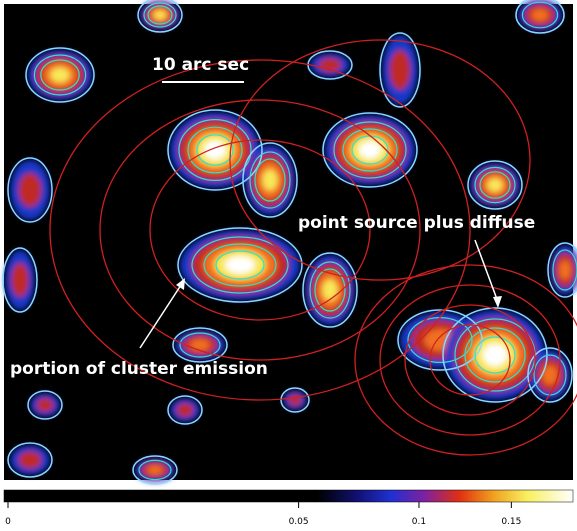  I want to click on colorbar-tick-label: 0.1, so click(419, 522).